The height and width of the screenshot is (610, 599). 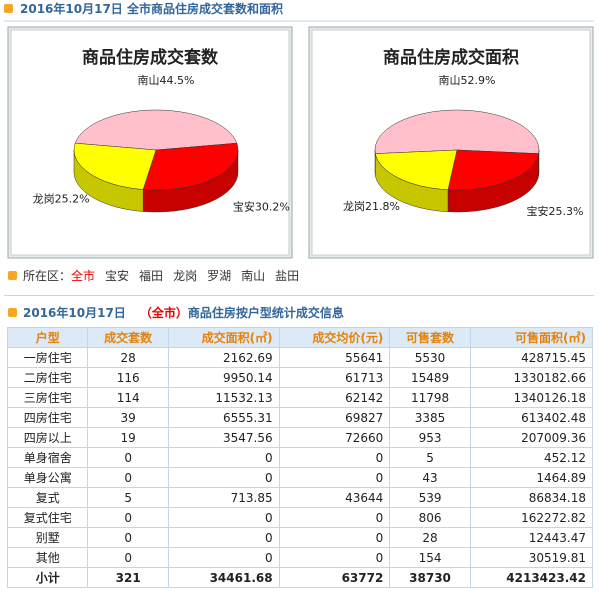 I want to click on section-header: 2016年10月17日 （全市）商品住房按户型统计成交信息, so click(x=176, y=312).